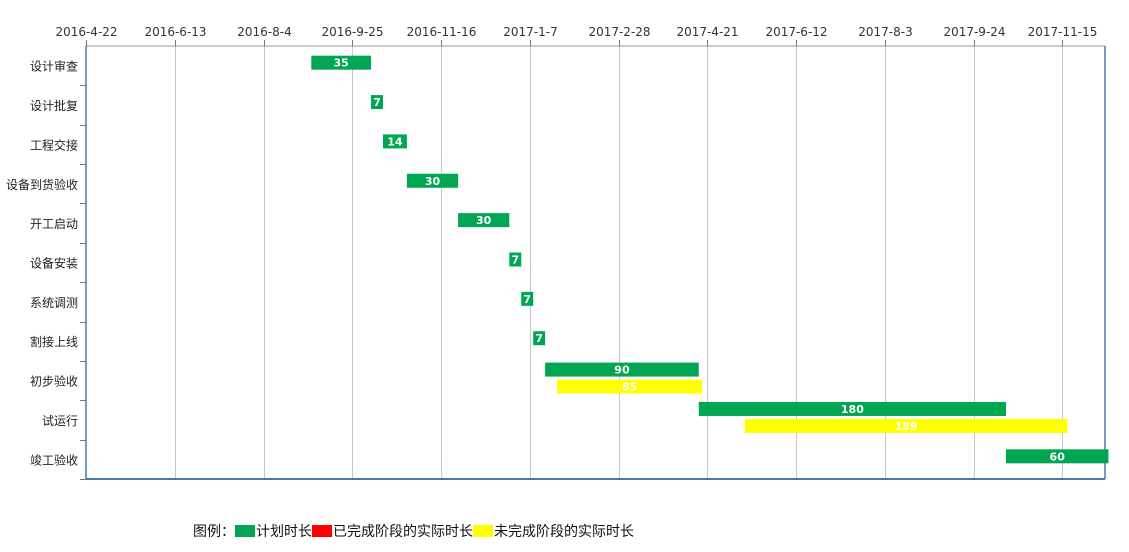 The width and height of the screenshot is (1129, 552). Describe the element at coordinates (564, 532) in the screenshot. I see `legend-label-incomplete-actual: 未完成阶段的实际时长` at that location.